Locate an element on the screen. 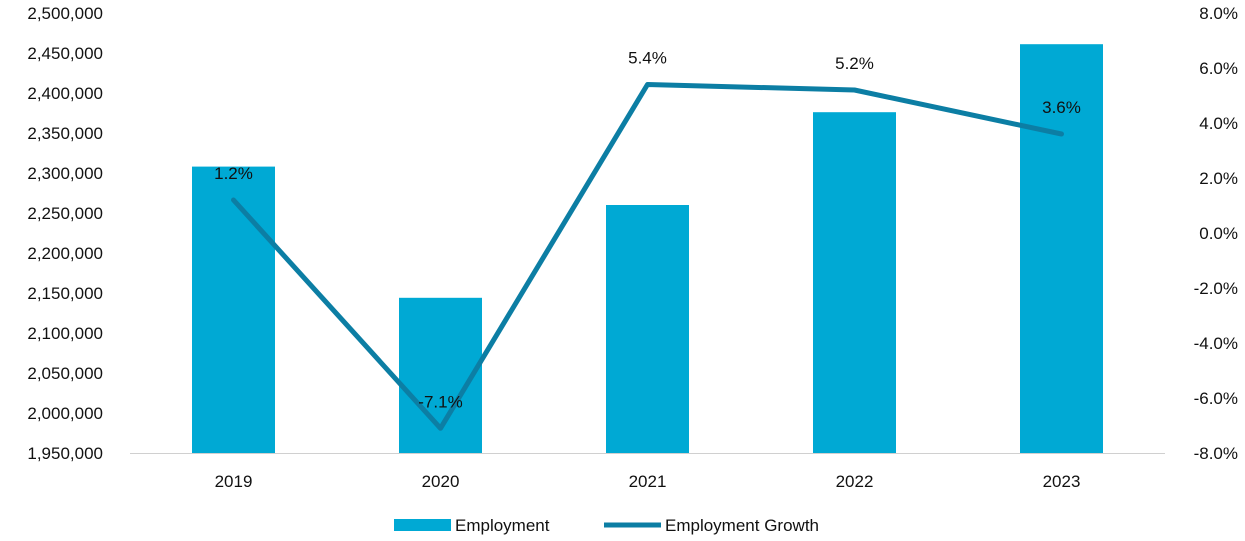 This screenshot has height=541, width=1245. right-axis-tick-label: 0.0% is located at coordinates (1218, 233).